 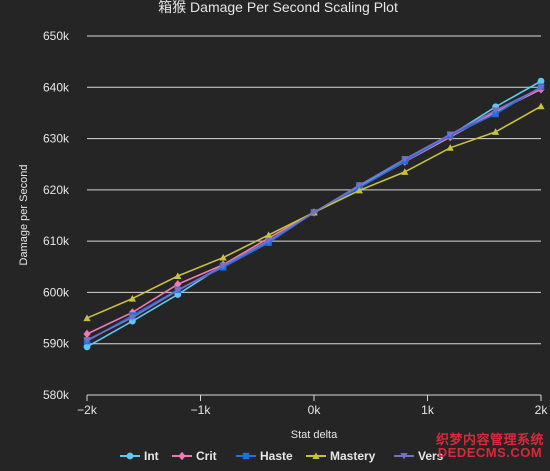 I want to click on x-axis-ticks: −2k −1k 0k 1k 2k, so click(x=313, y=405).